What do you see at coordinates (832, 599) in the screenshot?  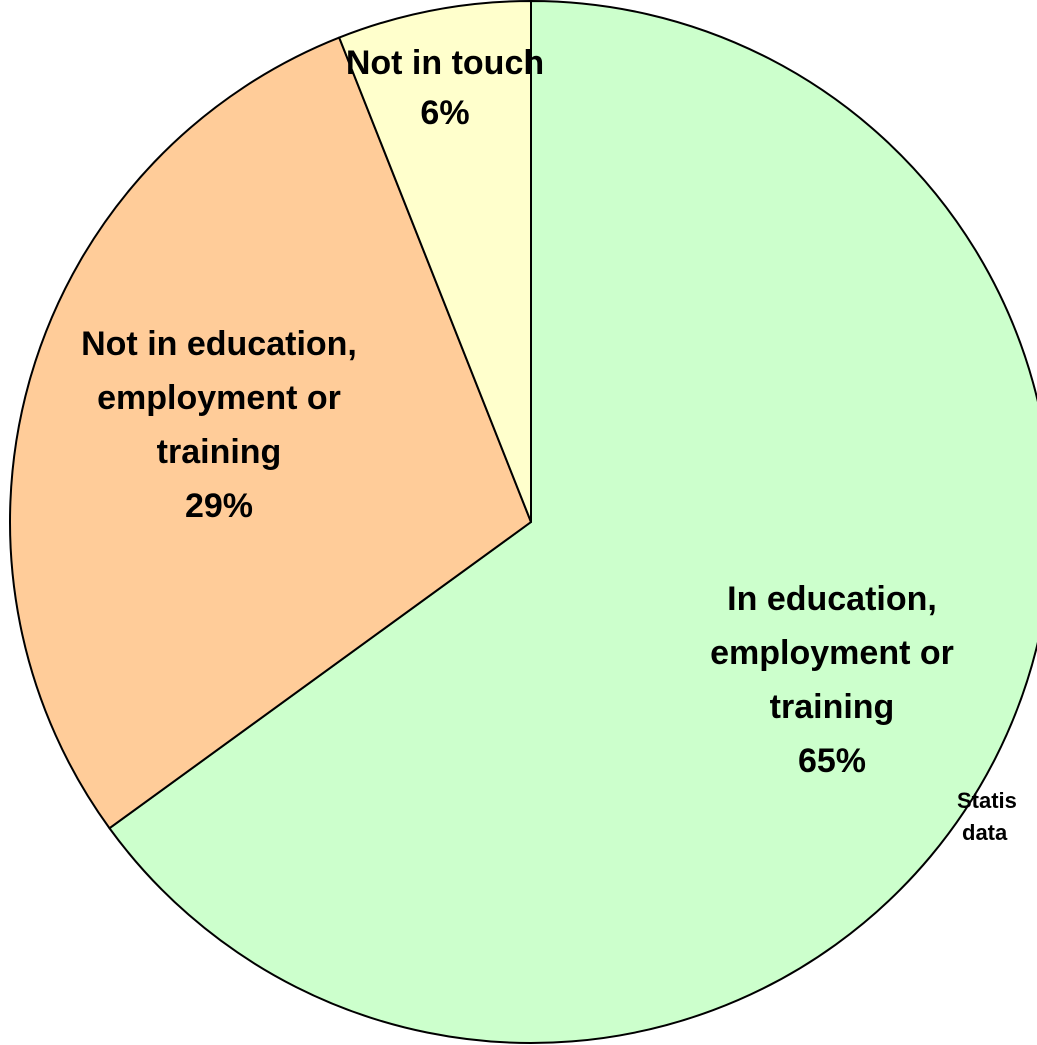 I see `slice-1-label-line-1: In education,` at bounding box center [832, 599].